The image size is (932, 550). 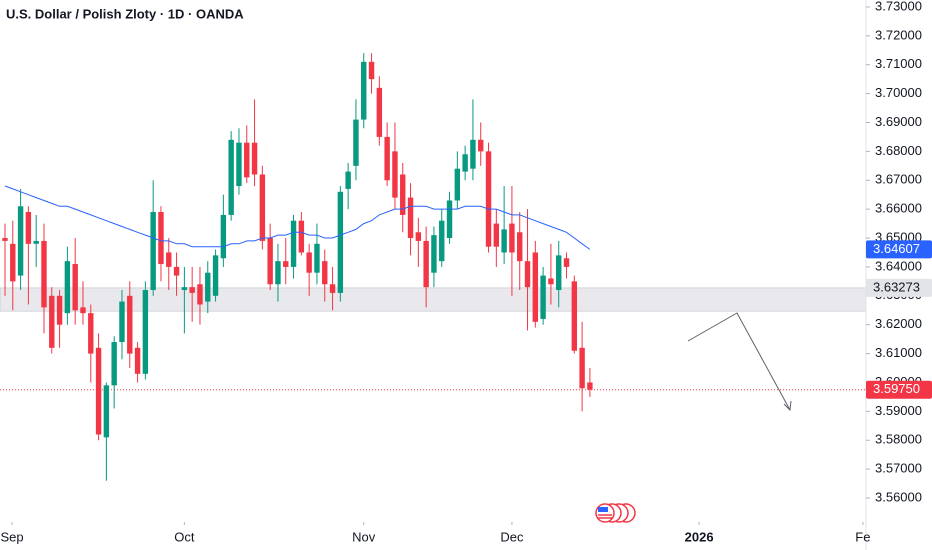 I want to click on y-tick-label: 3.57000, so click(x=898, y=468).